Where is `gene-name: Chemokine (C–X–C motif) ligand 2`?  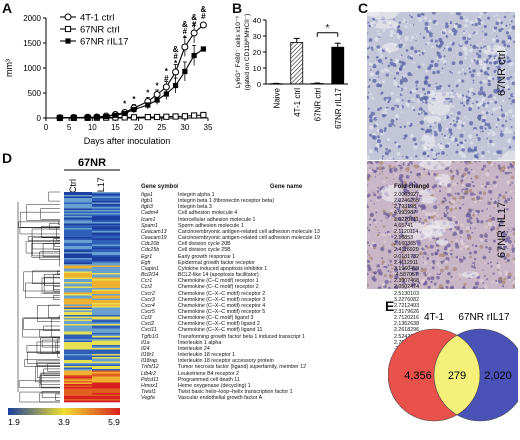 gene-name: Chemokine (C–X–C motif) ligand 2 is located at coordinates (219, 324).